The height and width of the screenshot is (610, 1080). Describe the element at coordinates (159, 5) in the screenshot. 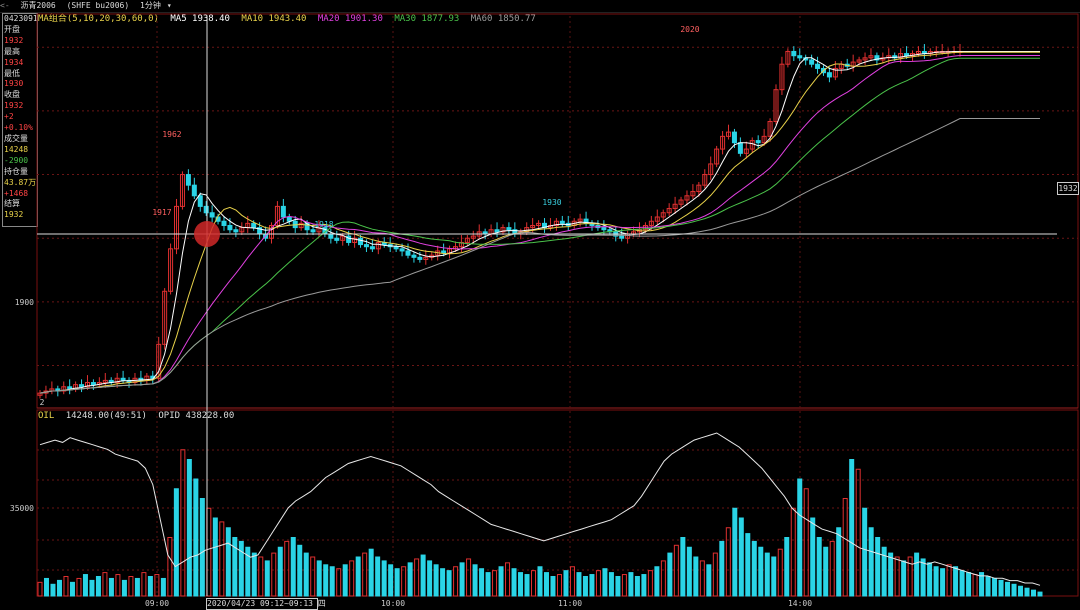

I see `period-selector: 1分钟 ▾` at that location.